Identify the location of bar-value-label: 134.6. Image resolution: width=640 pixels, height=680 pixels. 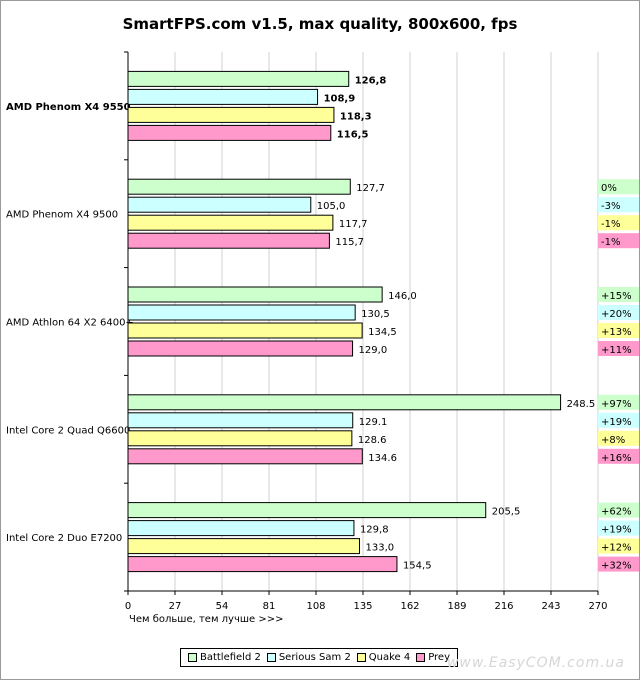
(382, 458).